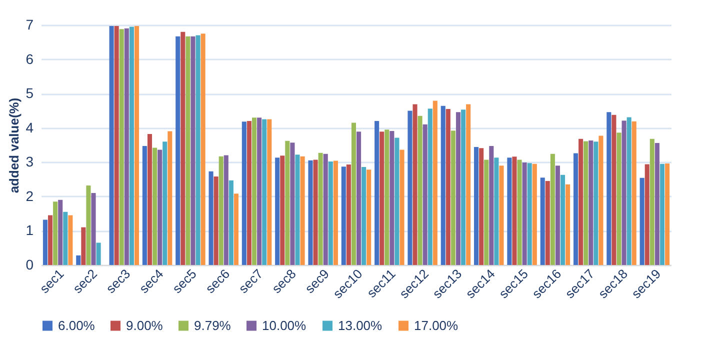  I want to click on legend-label: 17.00%, so click(436, 325).